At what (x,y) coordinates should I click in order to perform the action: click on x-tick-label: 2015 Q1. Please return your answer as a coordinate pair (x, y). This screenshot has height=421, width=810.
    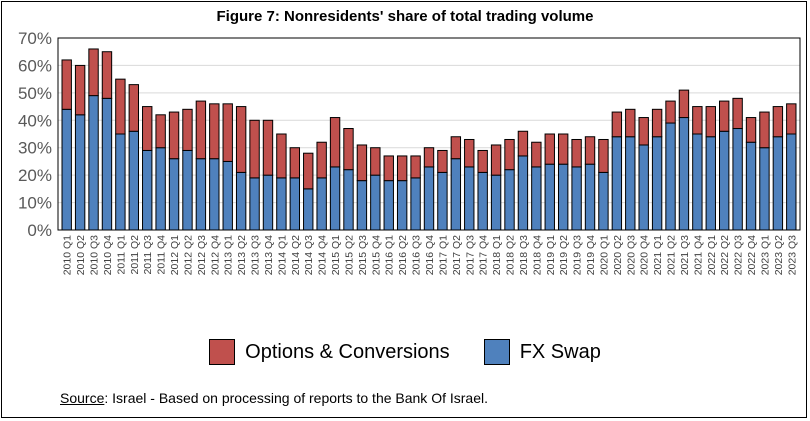
    Looking at the image, I should click on (336, 255).